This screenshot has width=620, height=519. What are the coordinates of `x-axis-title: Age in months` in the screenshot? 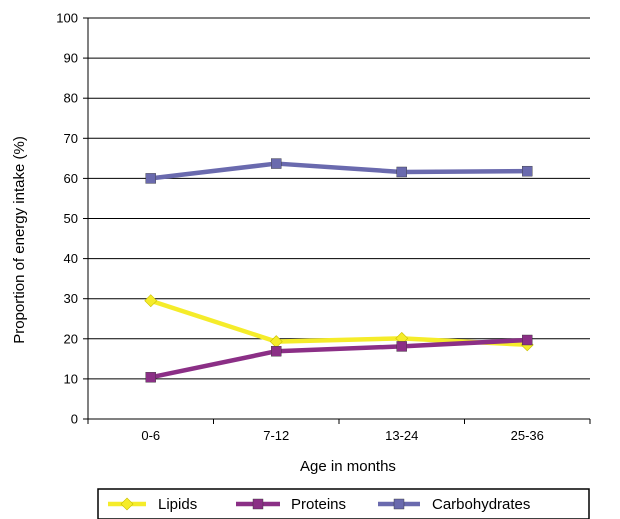 It's located at (348, 466).